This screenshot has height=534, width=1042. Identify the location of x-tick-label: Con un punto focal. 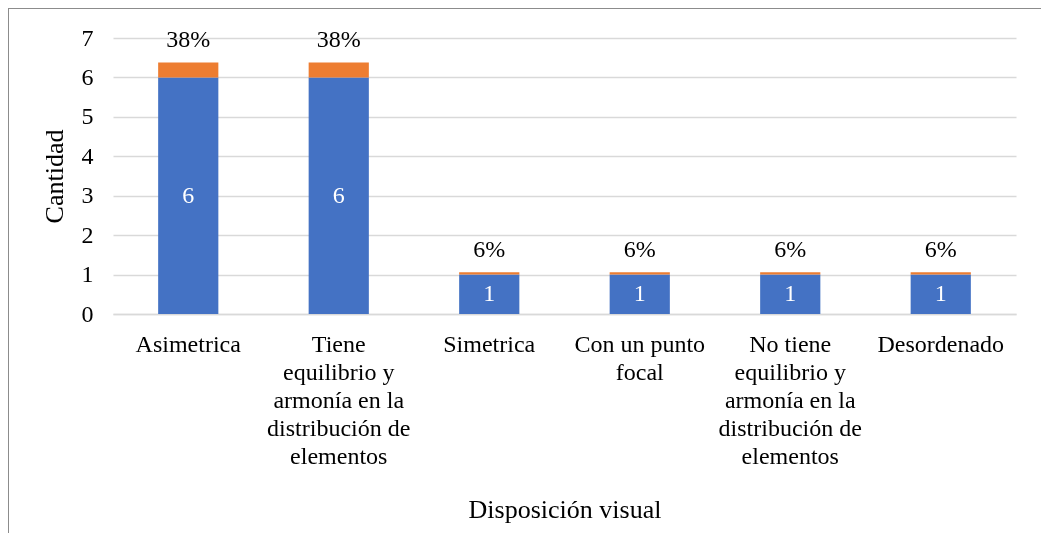
(640, 357).